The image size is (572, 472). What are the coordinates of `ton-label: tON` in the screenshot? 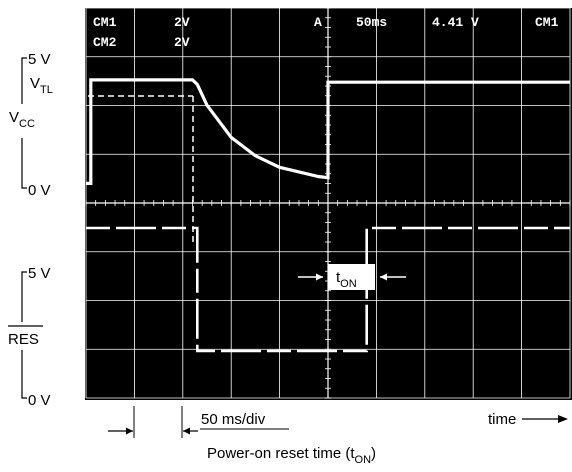 It's located at (346, 279).